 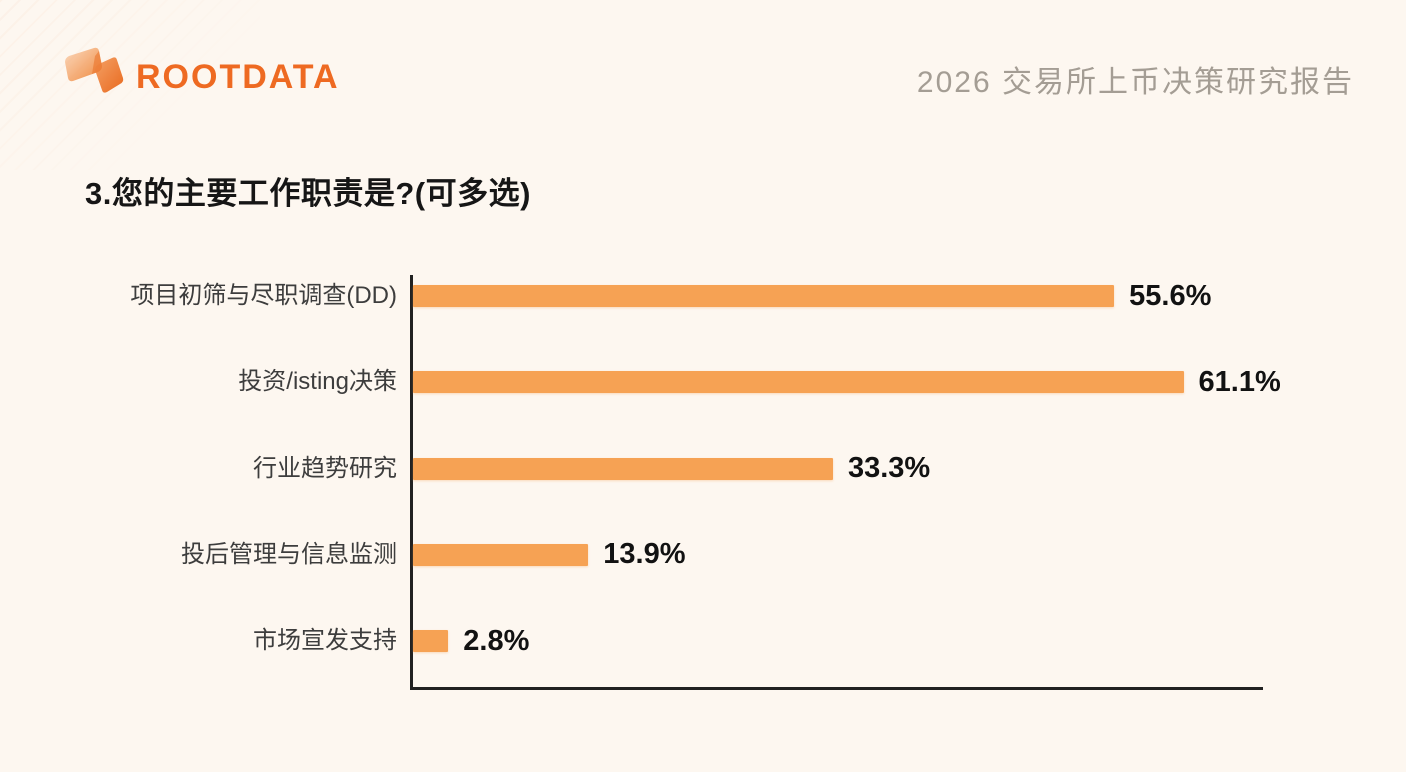 I want to click on bar-value-label: 61.1%, so click(x=1239, y=381).